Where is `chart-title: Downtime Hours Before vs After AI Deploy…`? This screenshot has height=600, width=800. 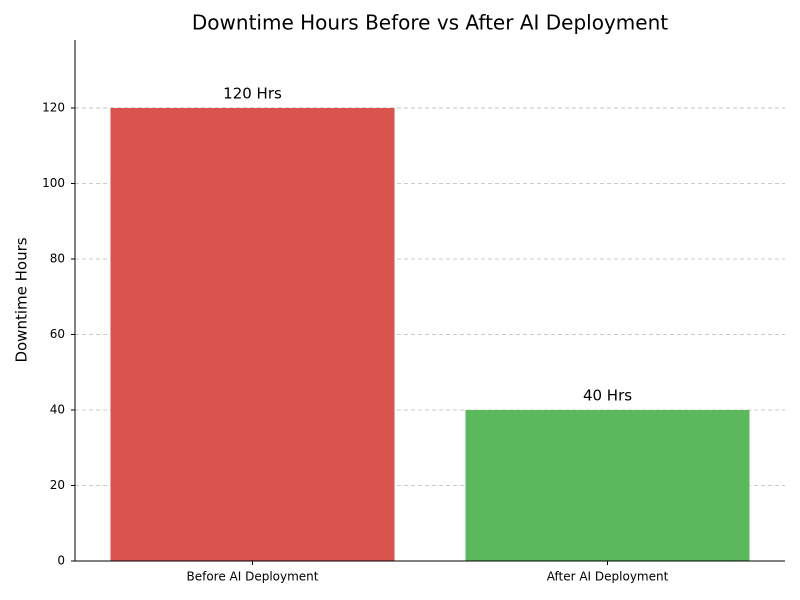 chart-title: Downtime Hours Before vs After AI Deploy… is located at coordinates (430, 23).